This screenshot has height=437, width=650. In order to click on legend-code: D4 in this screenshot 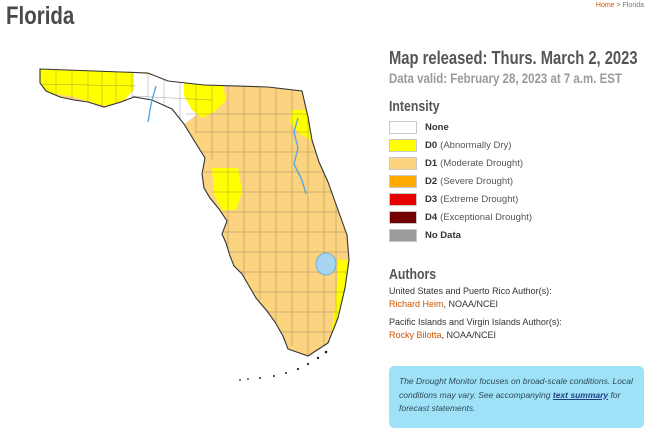, I will do `click(431, 217)`.